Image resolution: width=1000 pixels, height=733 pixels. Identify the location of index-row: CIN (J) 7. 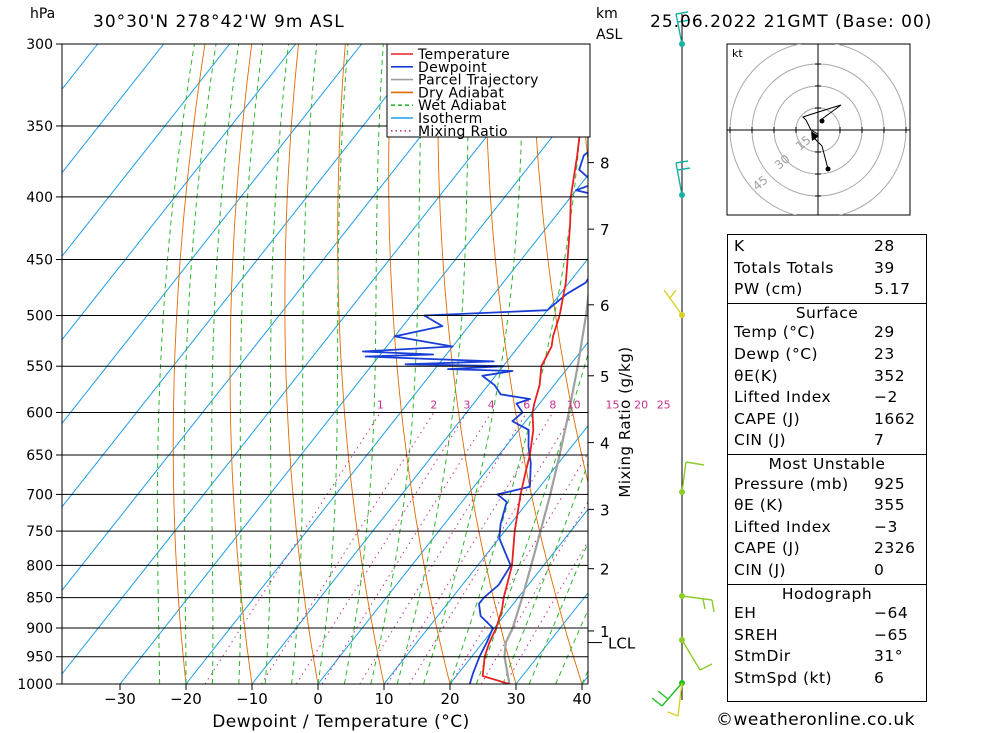
(827, 441).